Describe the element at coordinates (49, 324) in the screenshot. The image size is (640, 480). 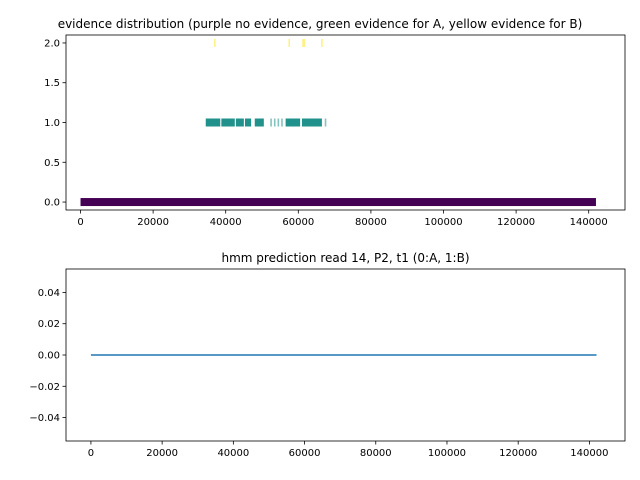
I see `y-tick-label: 0.02` at that location.